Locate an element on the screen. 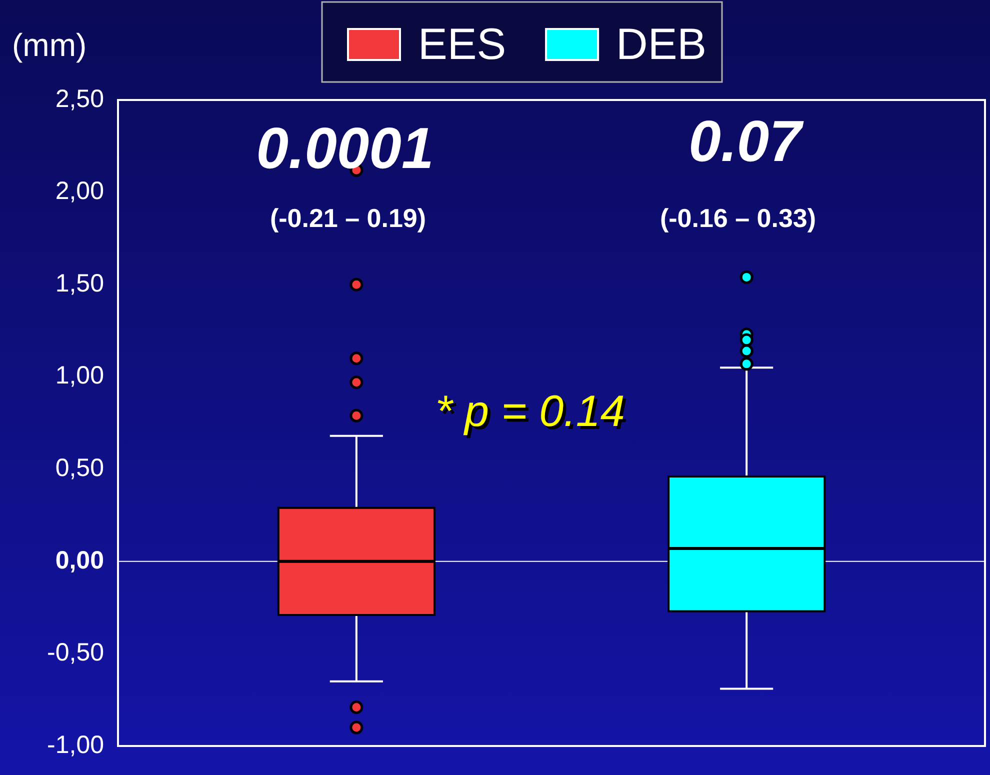 Image resolution: width=990 pixels, height=775 pixels. y-axis-title: (mm) is located at coordinates (49, 44).